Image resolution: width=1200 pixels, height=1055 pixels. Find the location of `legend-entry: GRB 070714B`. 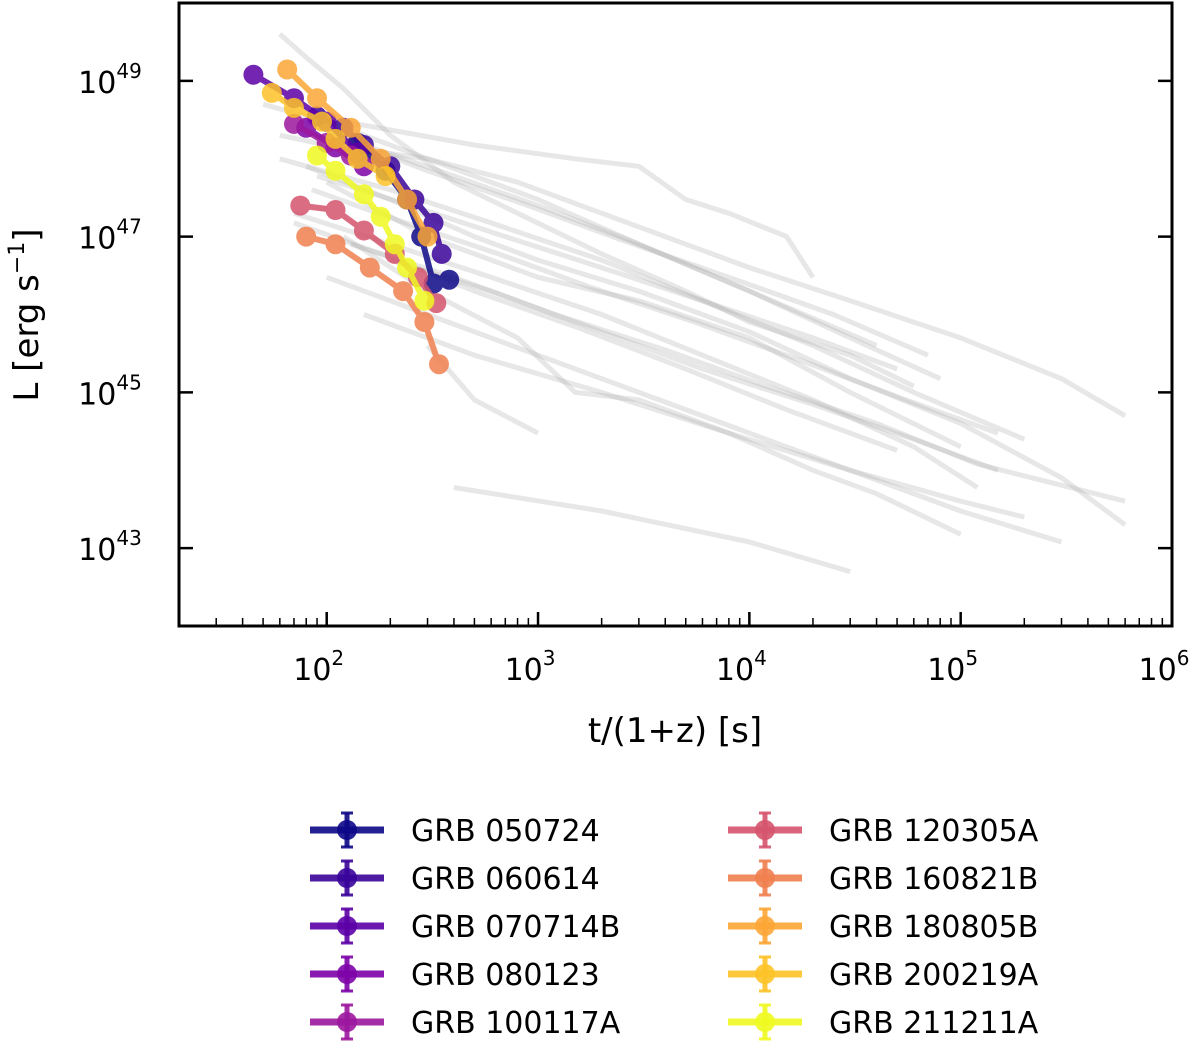

legend-entry: GRB 070714B is located at coordinates (465, 926).